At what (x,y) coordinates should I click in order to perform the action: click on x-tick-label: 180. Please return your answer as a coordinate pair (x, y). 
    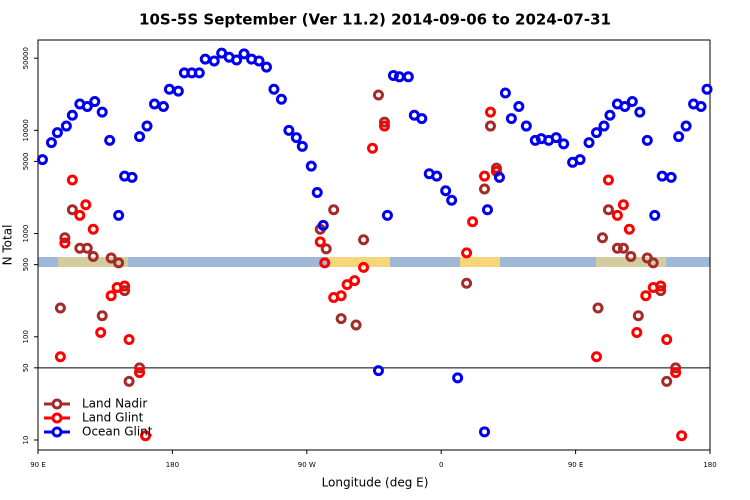
    Looking at the image, I should click on (172, 465).